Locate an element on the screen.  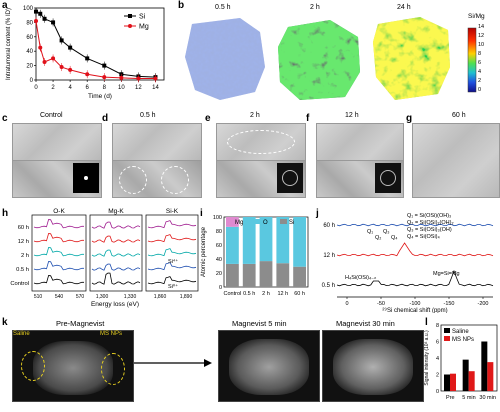
saed-inset is located at coordinates (388, 178).